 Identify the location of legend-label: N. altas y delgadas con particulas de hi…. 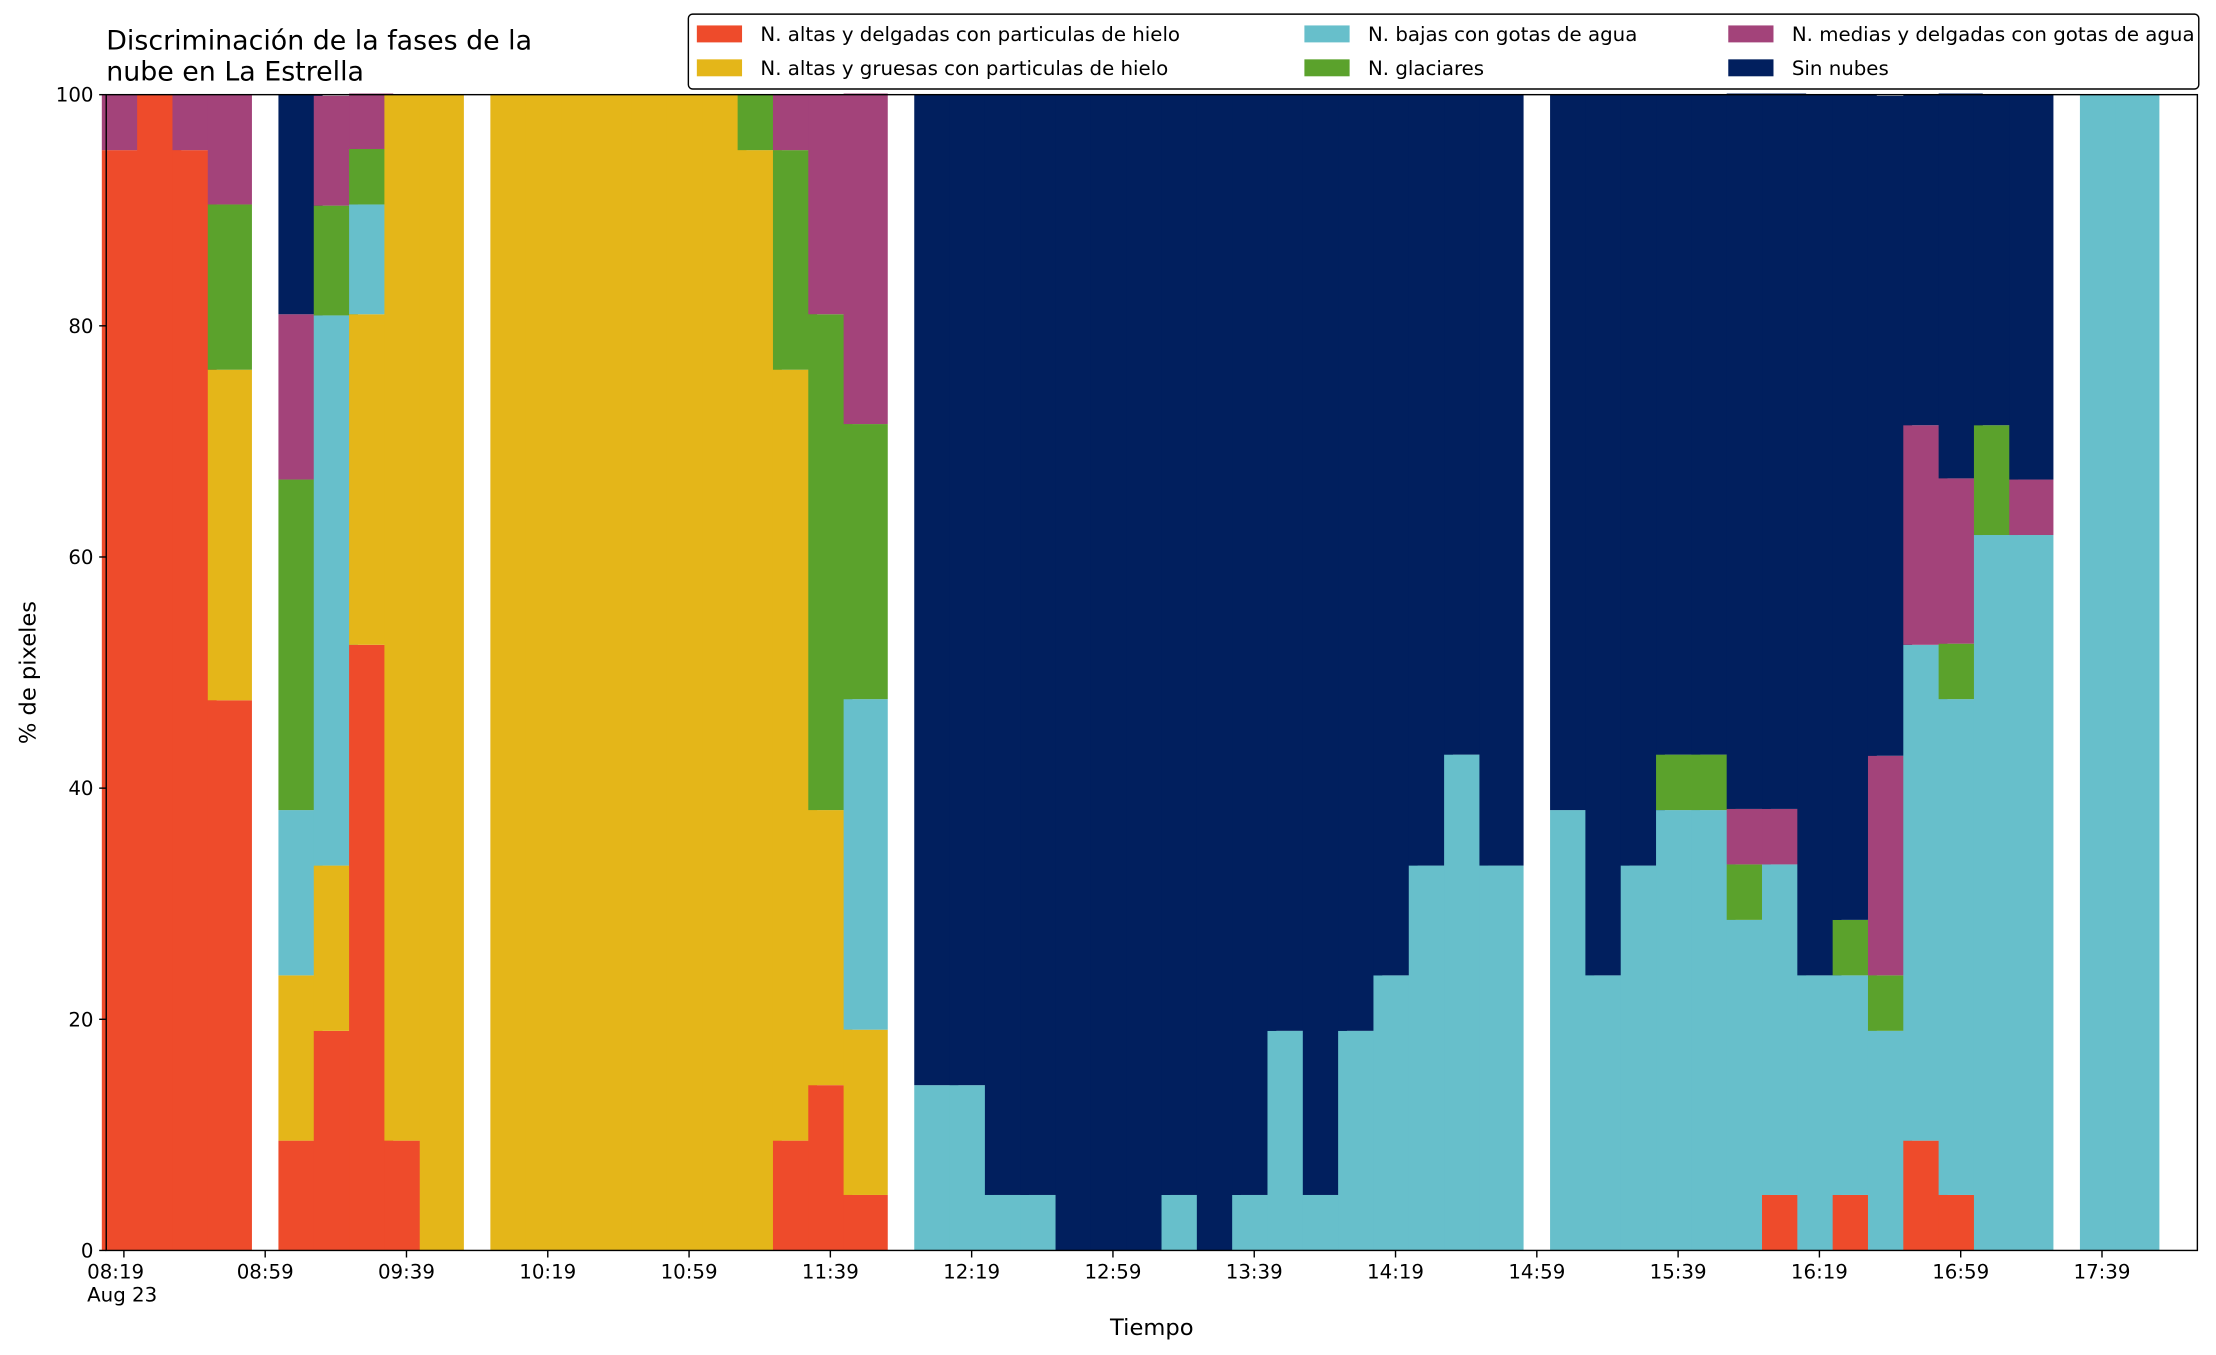
(970, 34).